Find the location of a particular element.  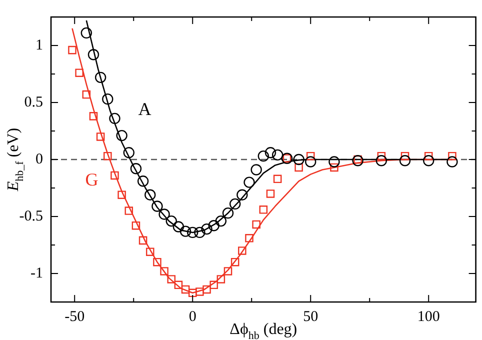

series-label: A is located at coordinates (145, 109).